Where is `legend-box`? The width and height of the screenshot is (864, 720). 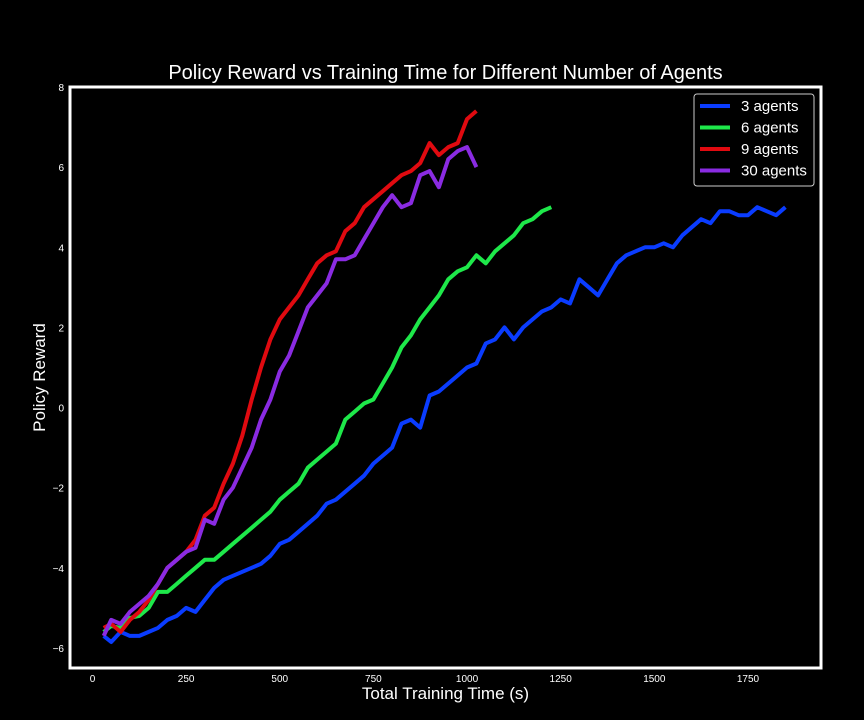
legend-box is located at coordinates (754, 140).